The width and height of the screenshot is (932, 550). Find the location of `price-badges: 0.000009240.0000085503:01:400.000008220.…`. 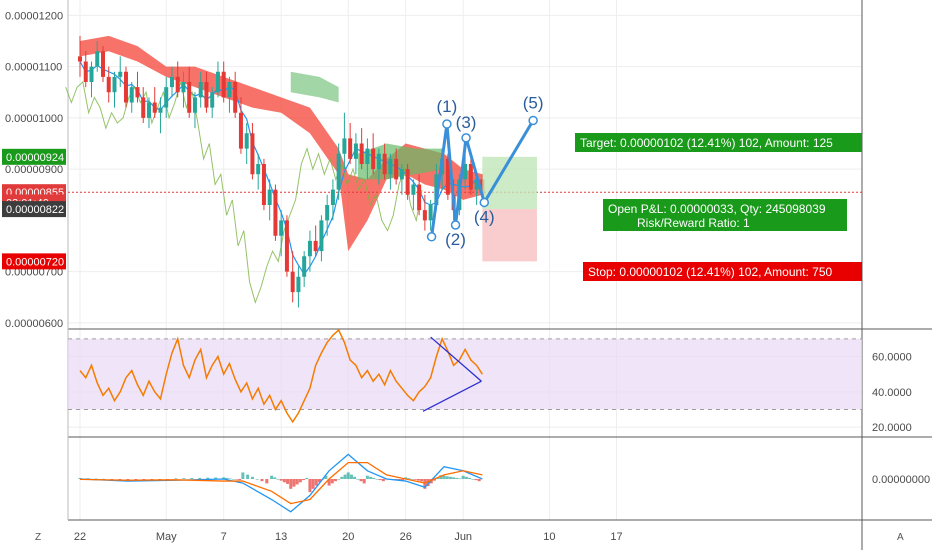

price-badges: 0.000009240.0000085503:01:400.000008220.… is located at coordinates (34, 209).